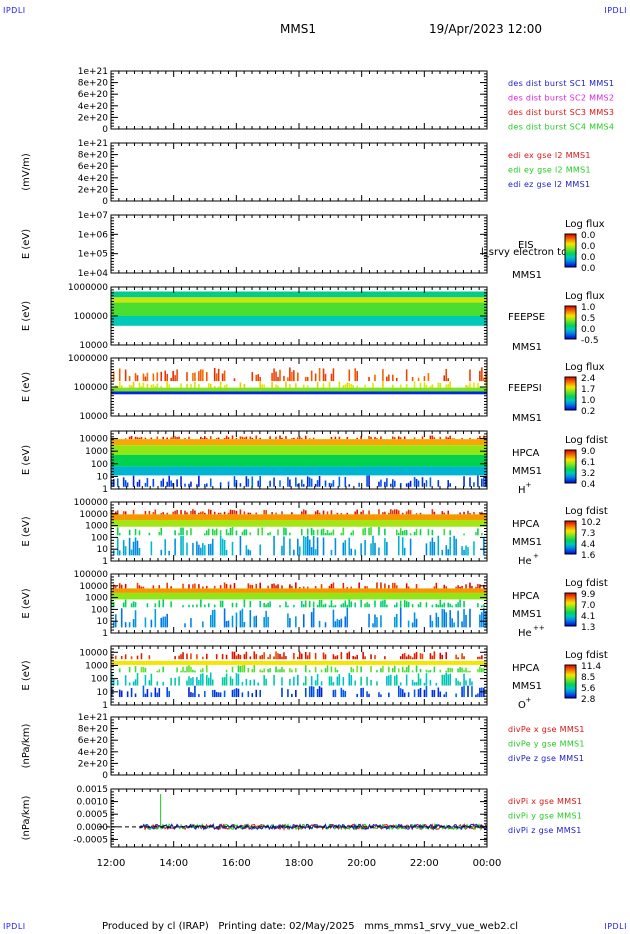 Image resolution: width=630 pixels, height=934 pixels. Describe the element at coordinates (96, 452) in the screenshot. I see `y-tick-label: 1000` at that location.